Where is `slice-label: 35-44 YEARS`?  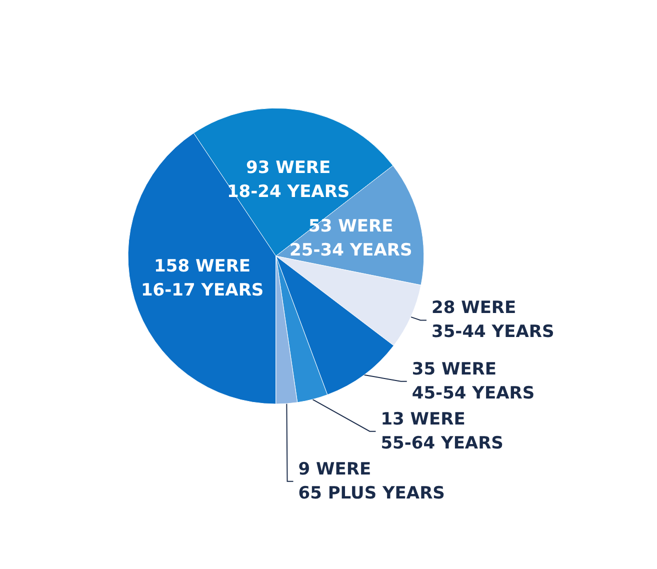 slice-label: 35-44 YEARS is located at coordinates (492, 332).